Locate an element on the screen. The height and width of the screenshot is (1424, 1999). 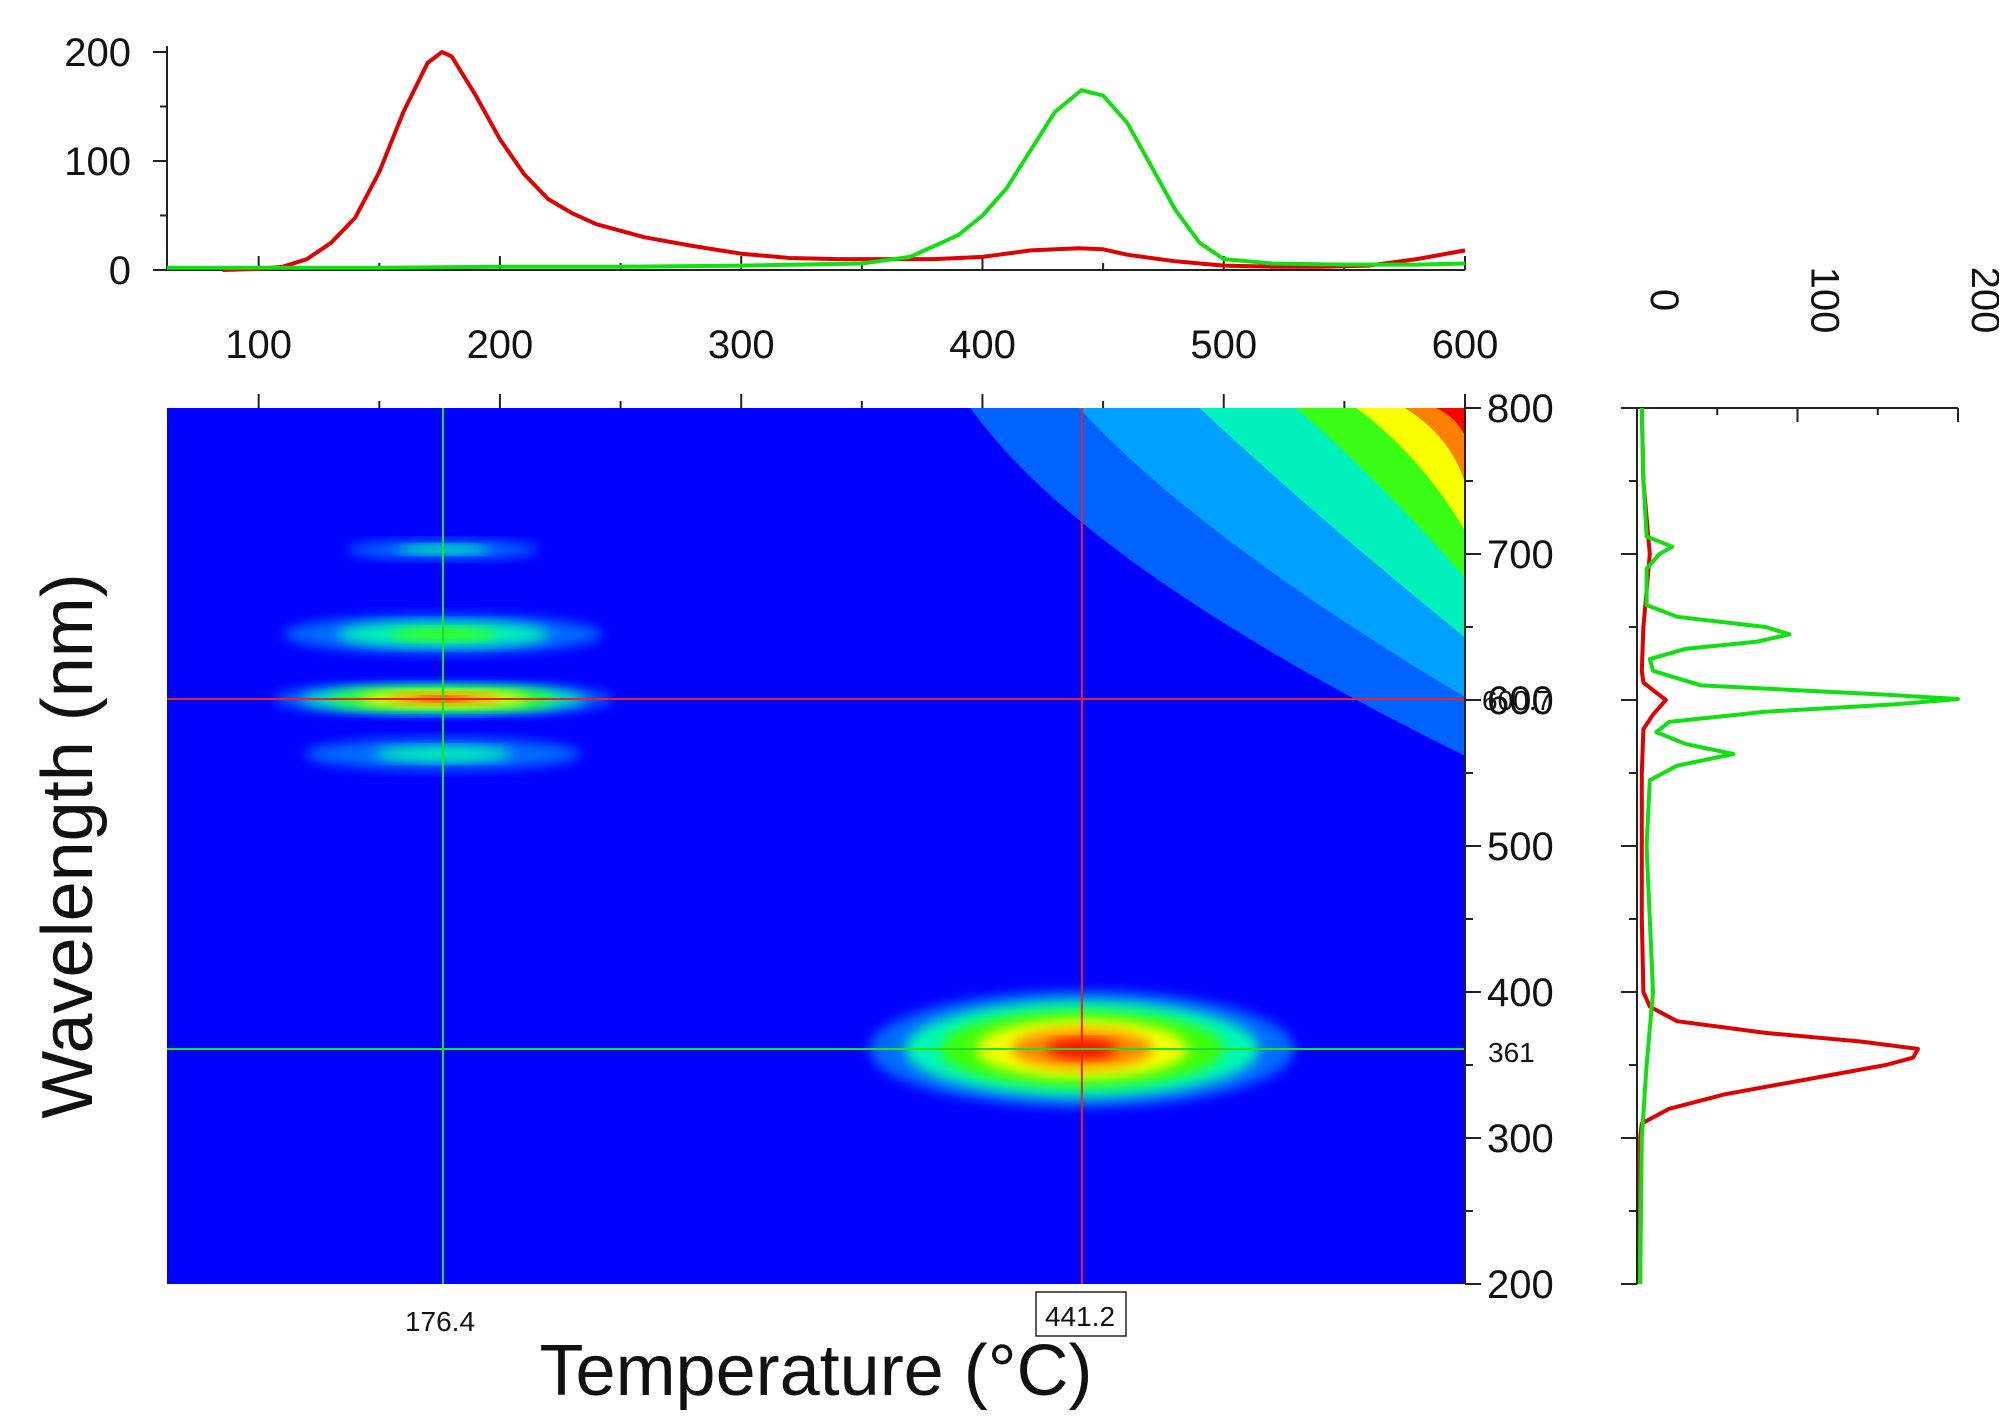
map-y-tick-label-400: 400 is located at coordinates (1520, 993).